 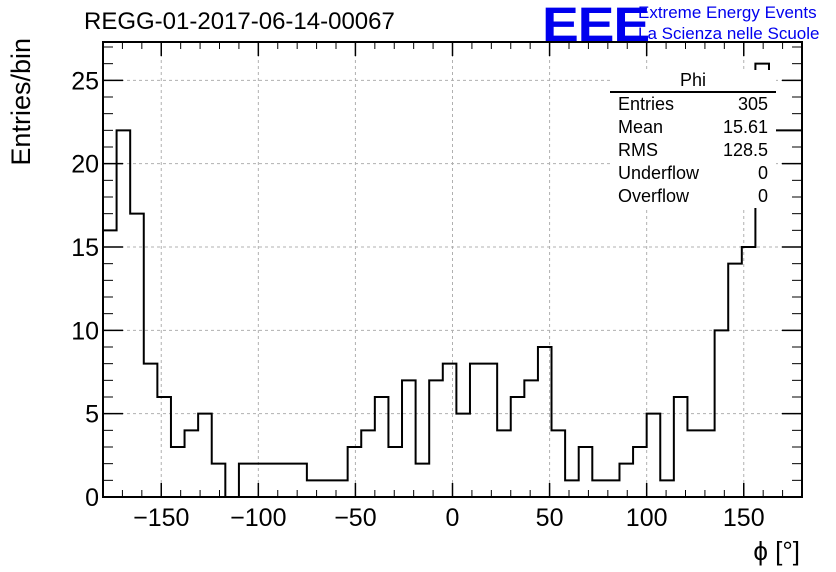 What do you see at coordinates (641, 127) in the screenshot?
I see `stats-label: Mean` at bounding box center [641, 127].